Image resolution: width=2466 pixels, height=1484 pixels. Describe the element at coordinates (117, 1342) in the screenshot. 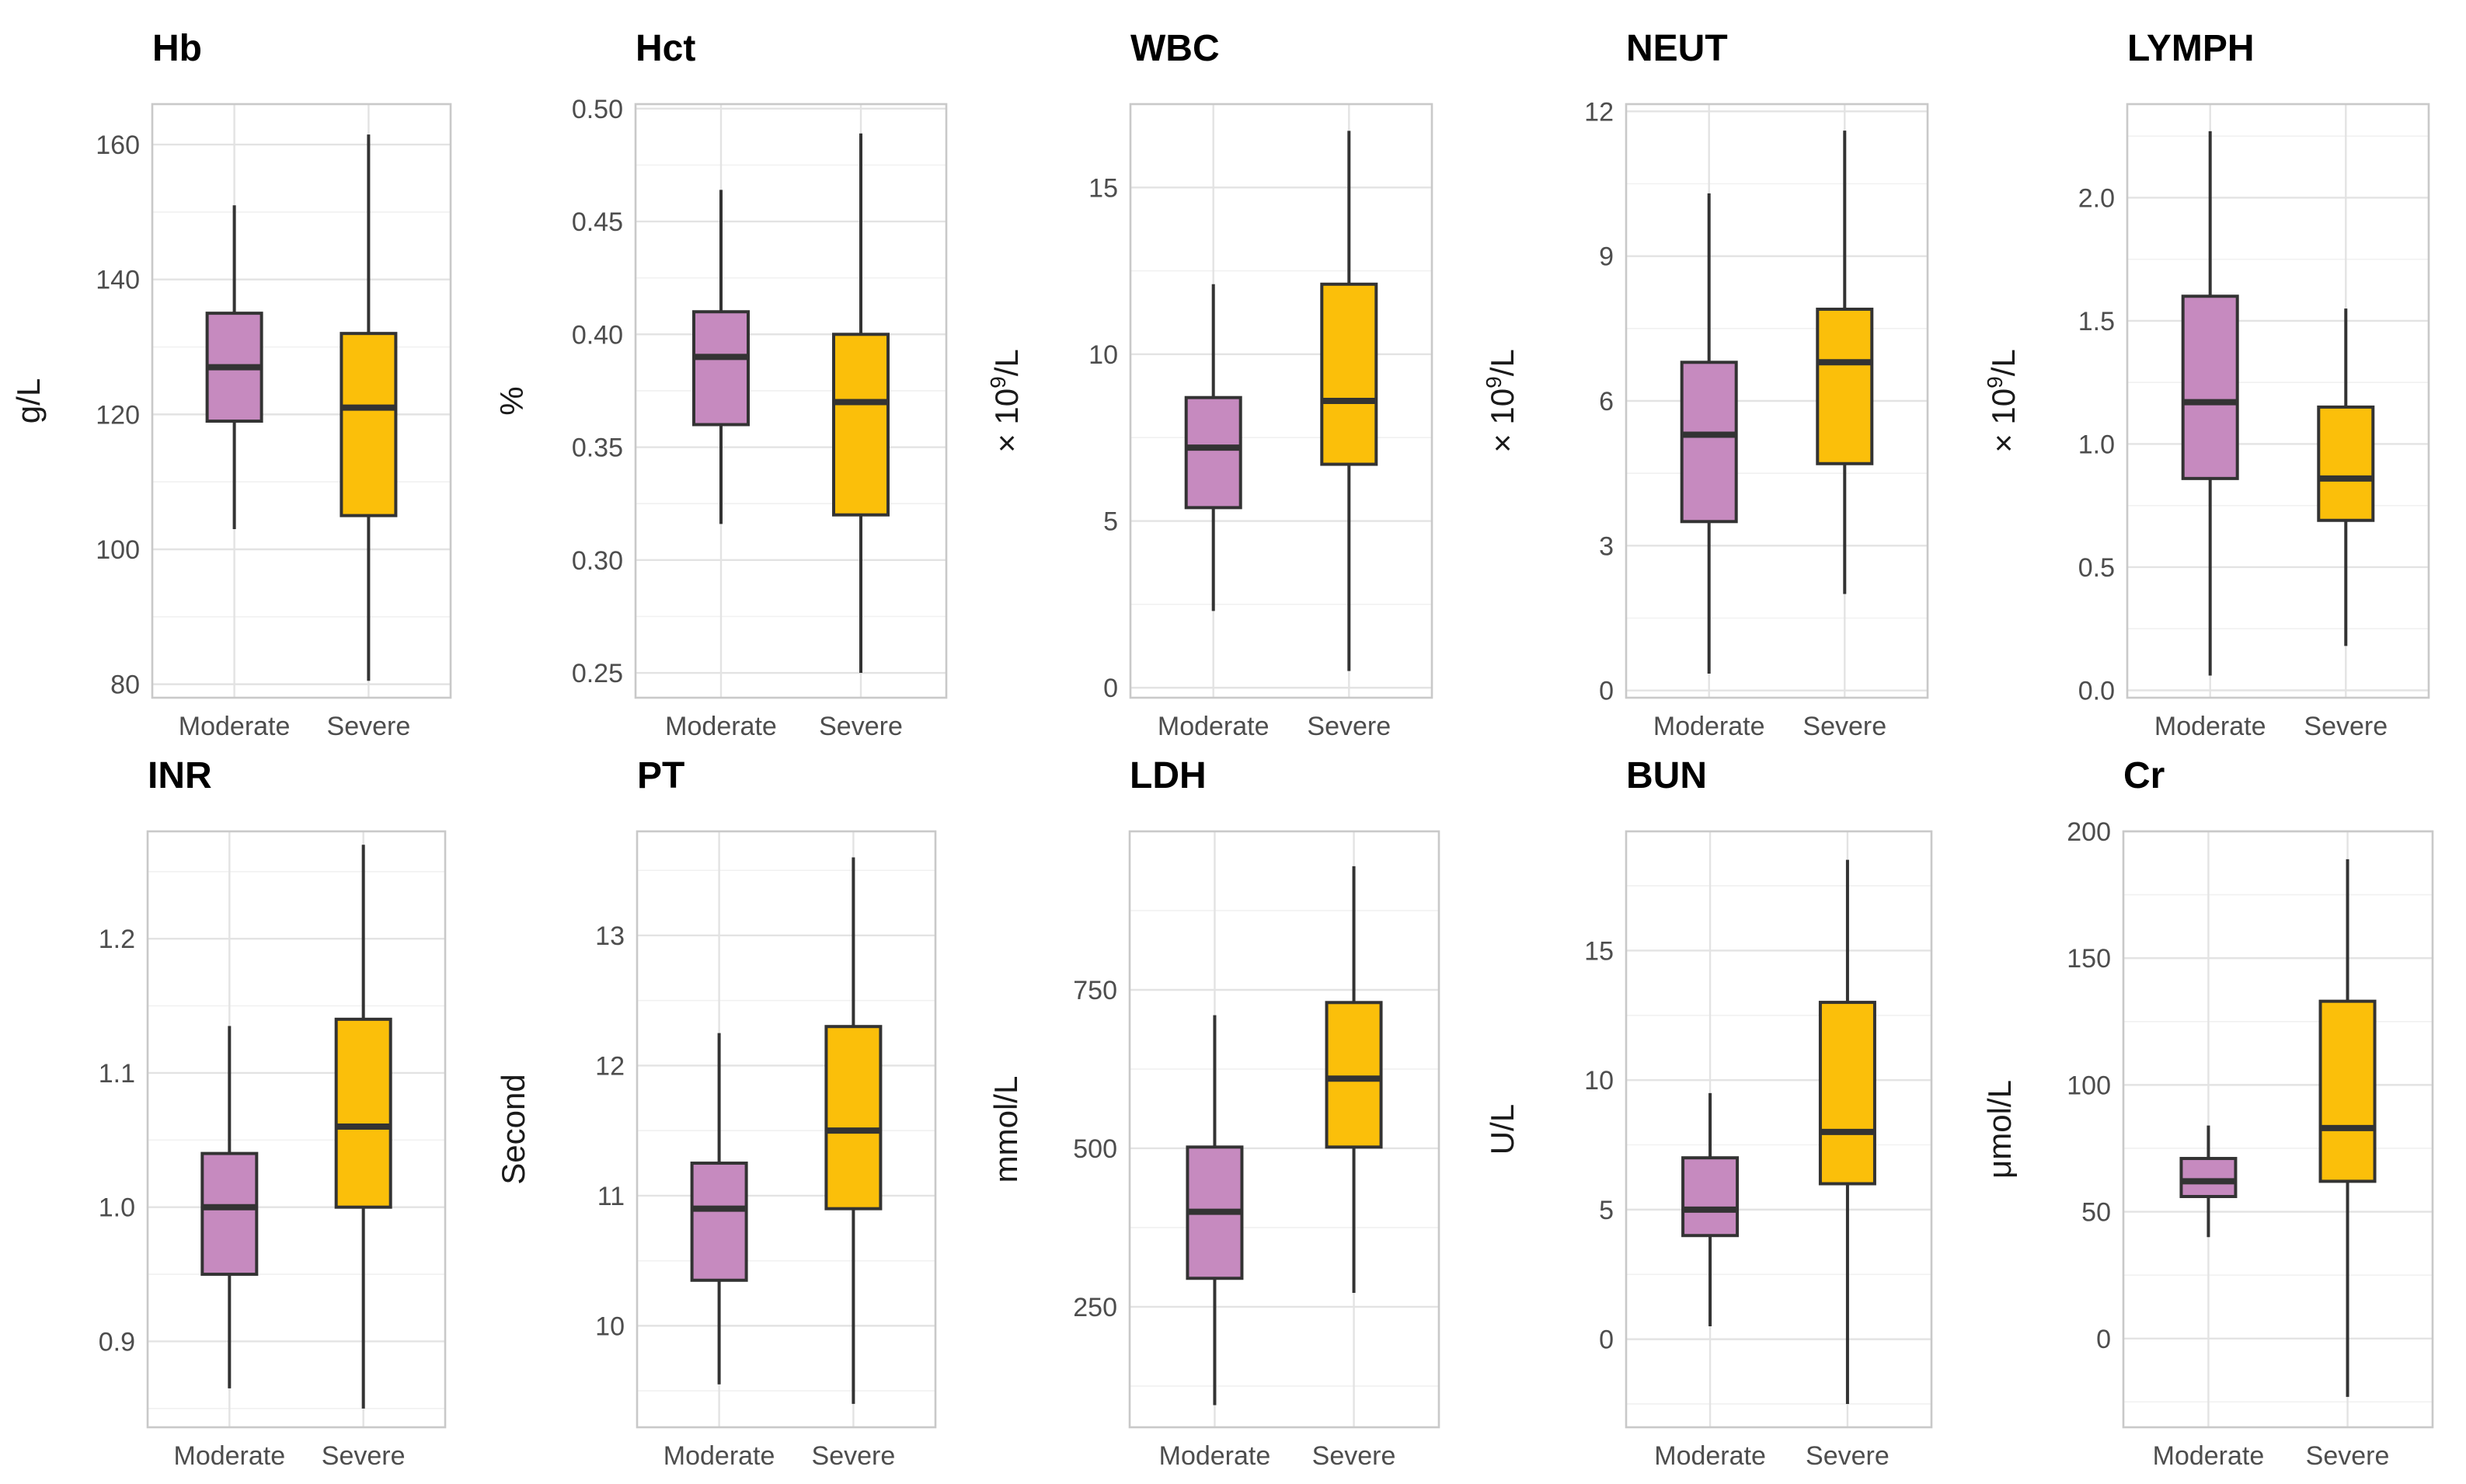

I see `y-tick-label: 0.9` at that location.